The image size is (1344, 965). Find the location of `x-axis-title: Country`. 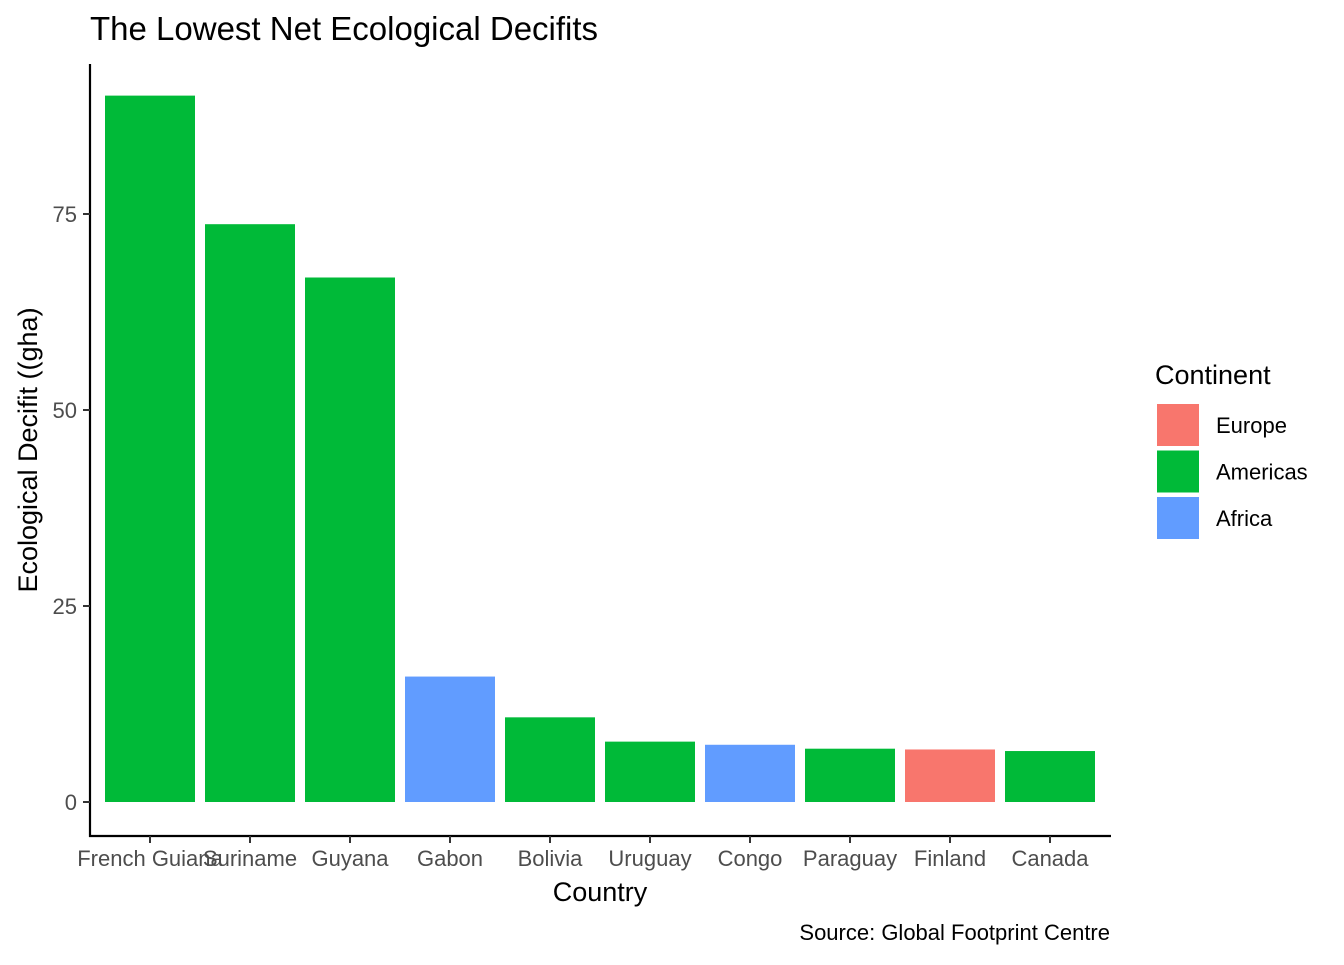

x-axis-title: Country is located at coordinates (600, 892).